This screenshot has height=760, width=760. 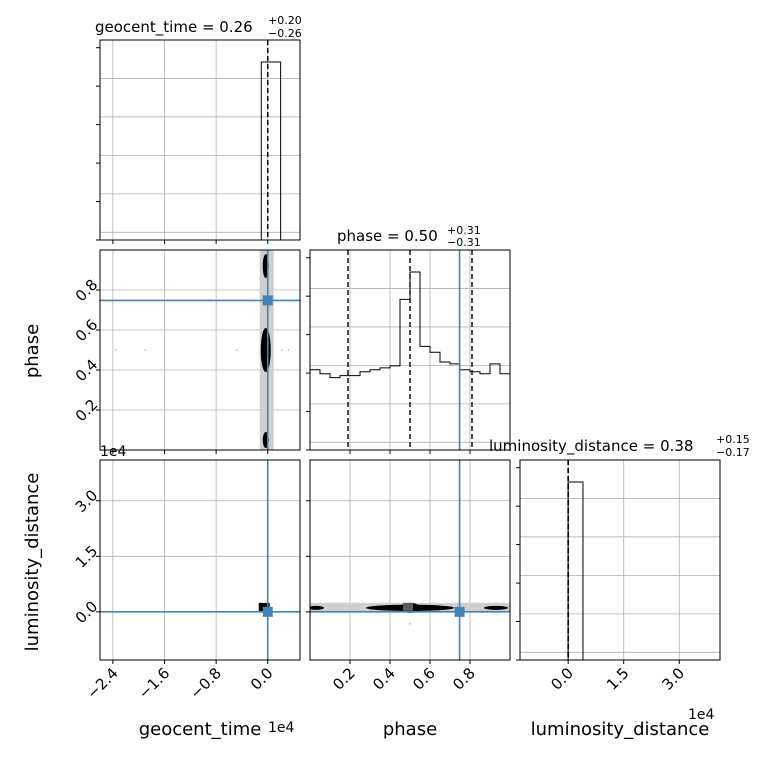 What do you see at coordinates (464, 679) in the screenshot?
I see `x-tick-label: 0.8` at bounding box center [464, 679].